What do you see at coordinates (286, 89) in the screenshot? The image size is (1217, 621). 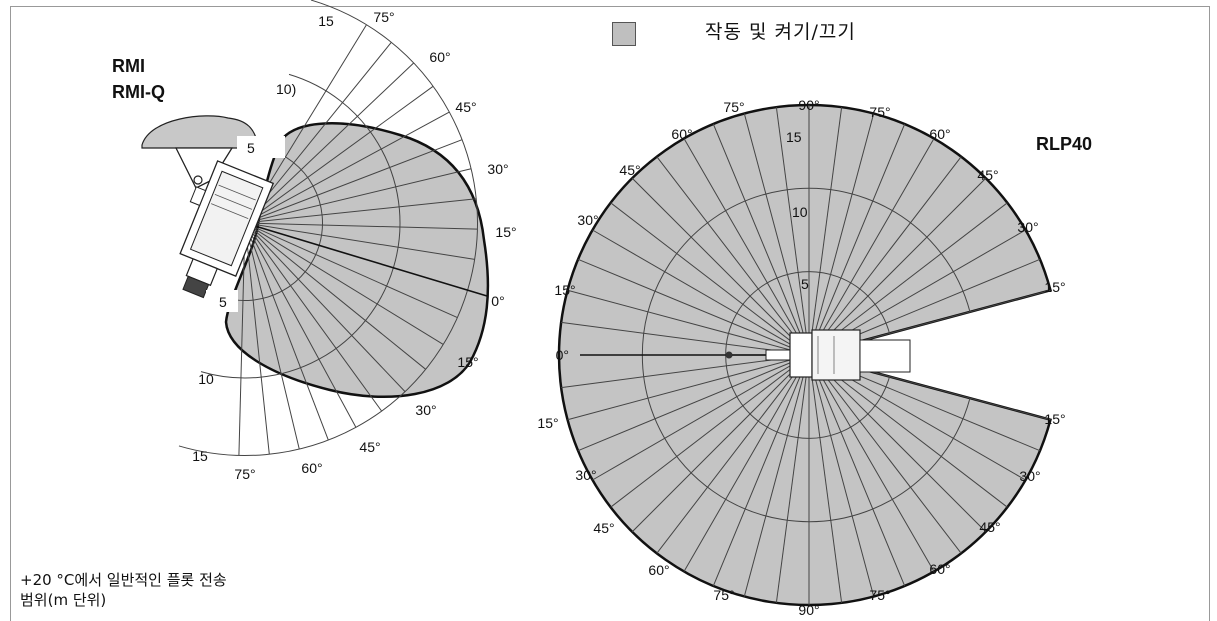 I see `rmi-range-label: 10)` at bounding box center [286, 89].